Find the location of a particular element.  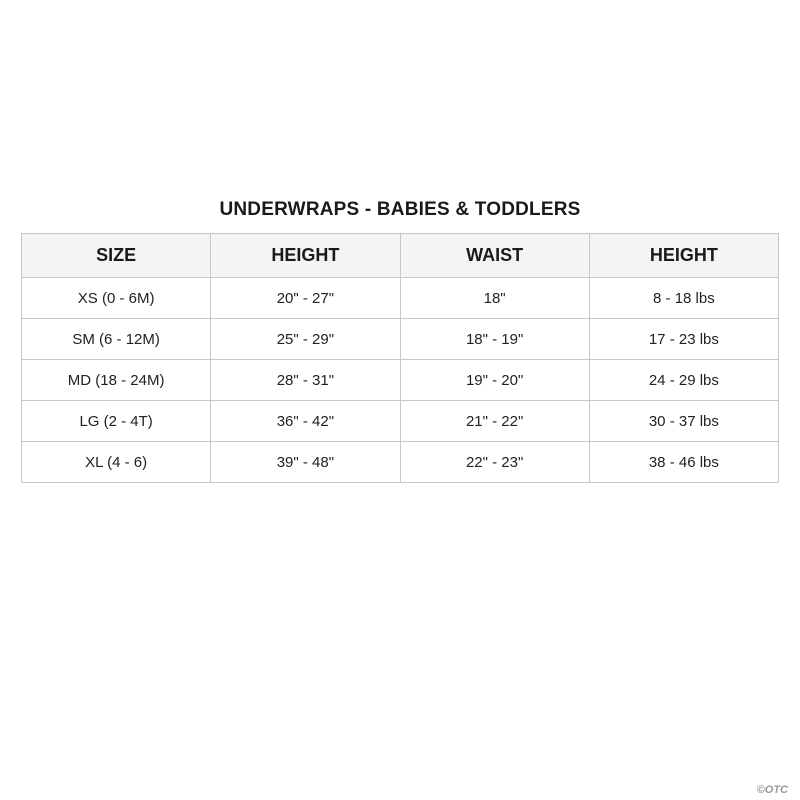

height-cell: 20" - 27" is located at coordinates (305, 298).